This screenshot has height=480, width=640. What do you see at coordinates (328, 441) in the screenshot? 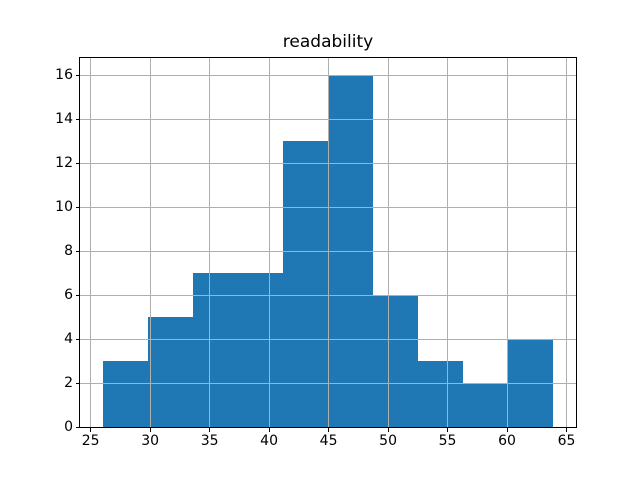
I see `x-tick-label: 45` at bounding box center [328, 441].